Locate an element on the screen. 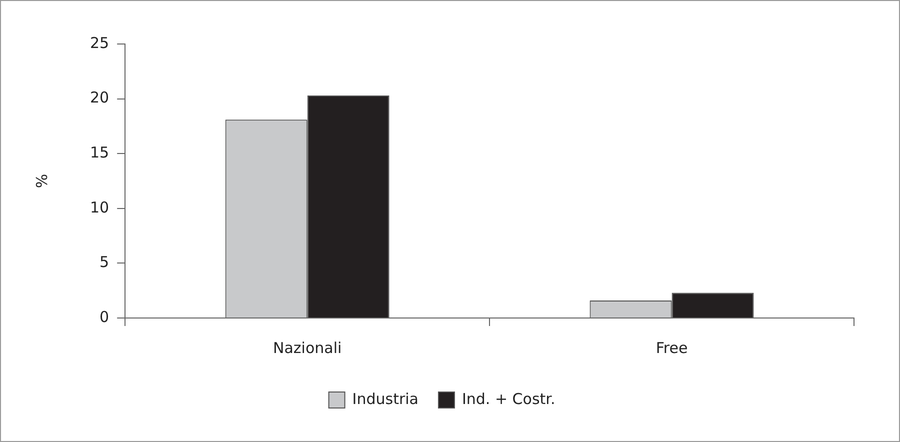  legend-label: Ind. + Costr. is located at coordinates (509, 399).